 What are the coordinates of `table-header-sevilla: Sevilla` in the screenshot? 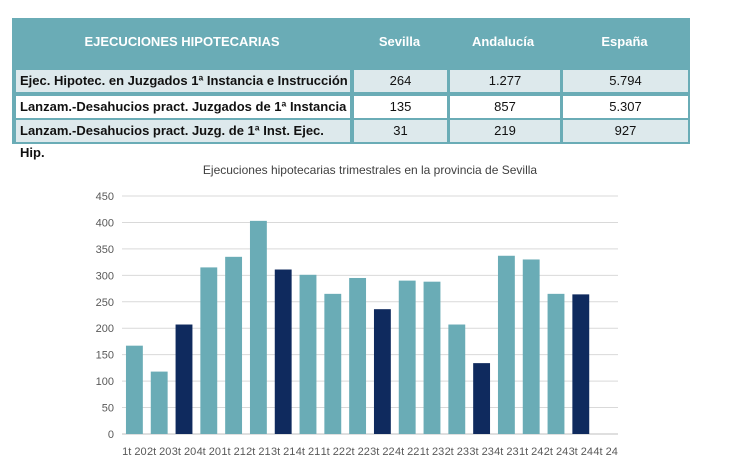 It's located at (399, 41).